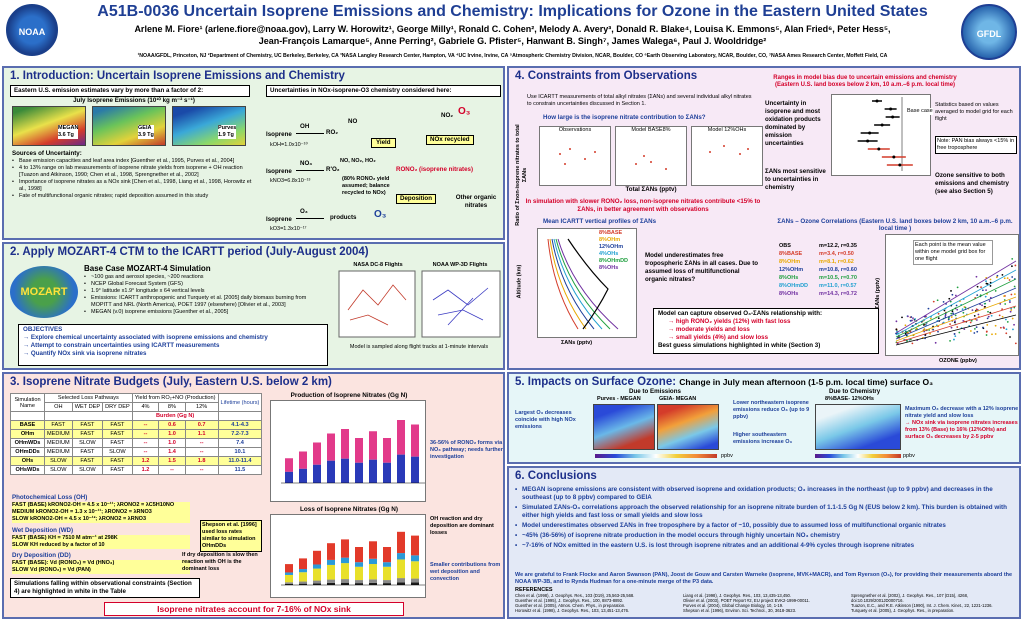 This screenshot has width=1023, height=621. Describe the element at coordinates (419, 304) in the screenshot. I see `flight-maps` at that location.